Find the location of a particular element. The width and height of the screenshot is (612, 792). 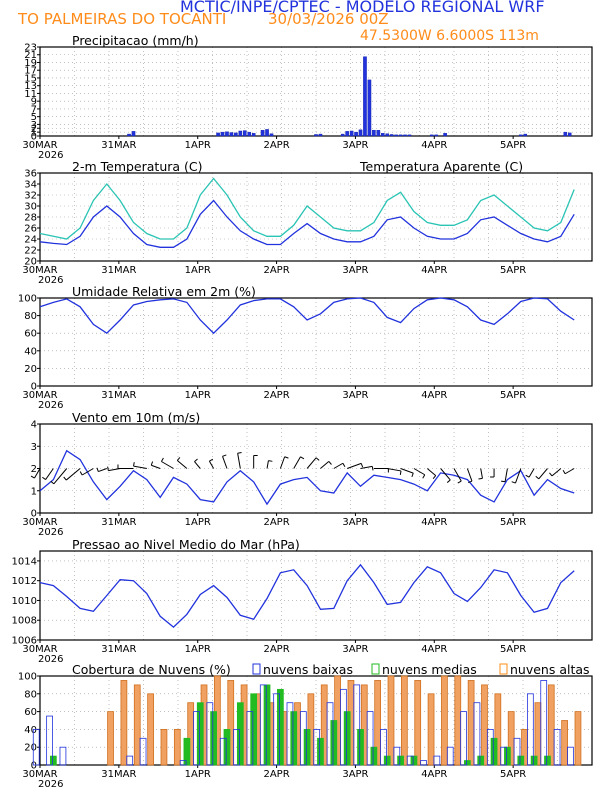

wind-speed-line is located at coordinates (307, 477).